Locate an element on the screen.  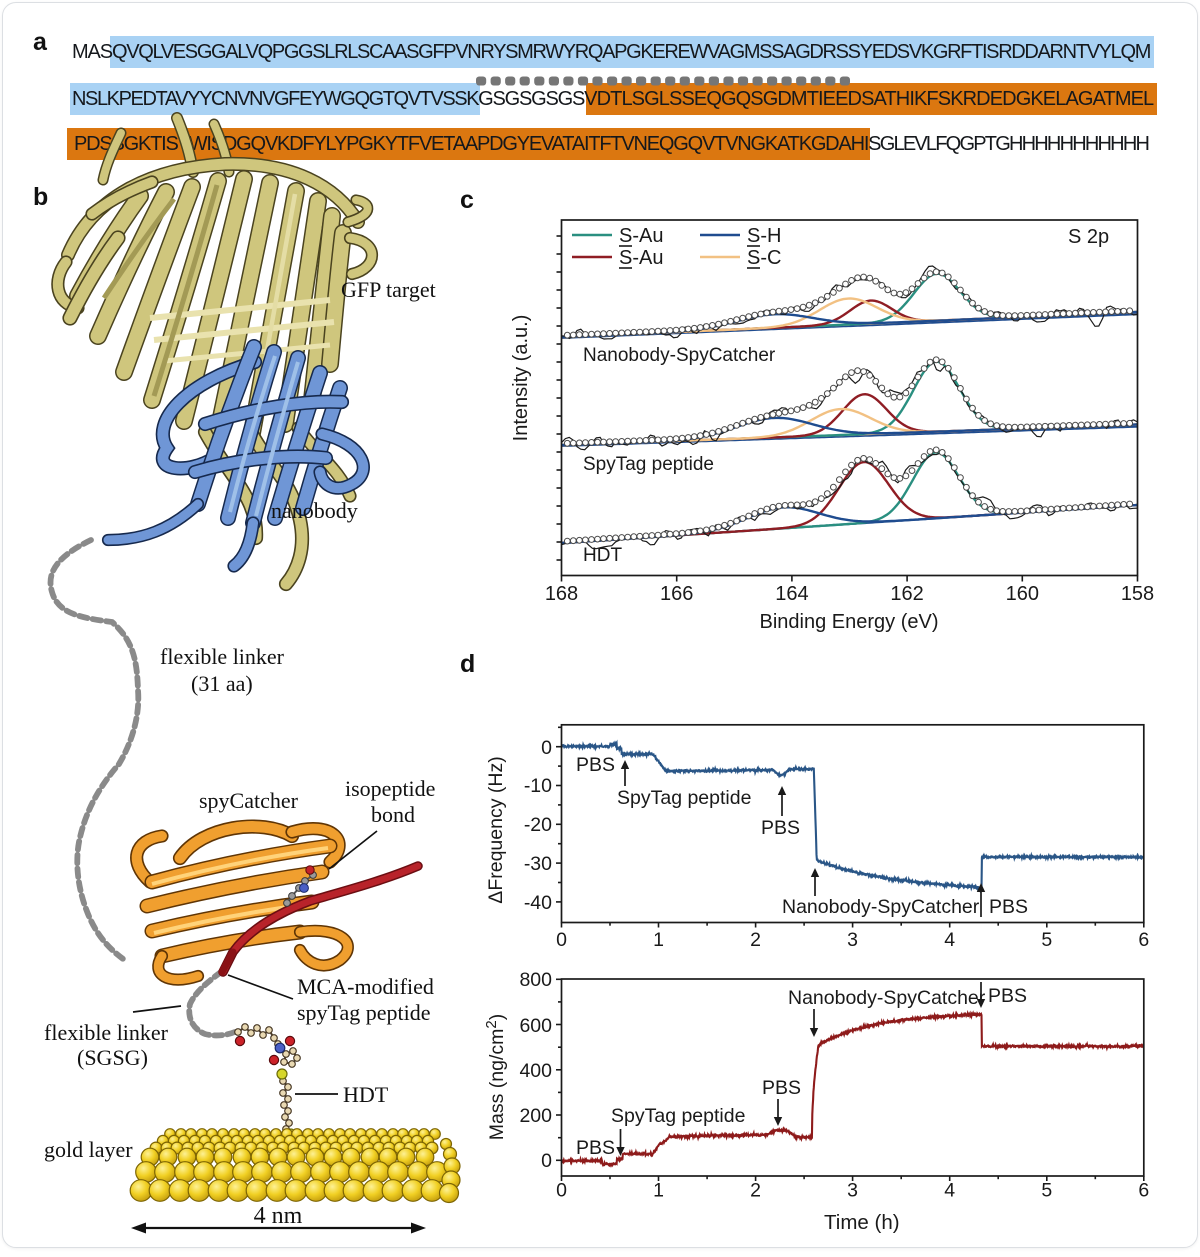
svg-text: 160 is located at coordinates (1022, 594).